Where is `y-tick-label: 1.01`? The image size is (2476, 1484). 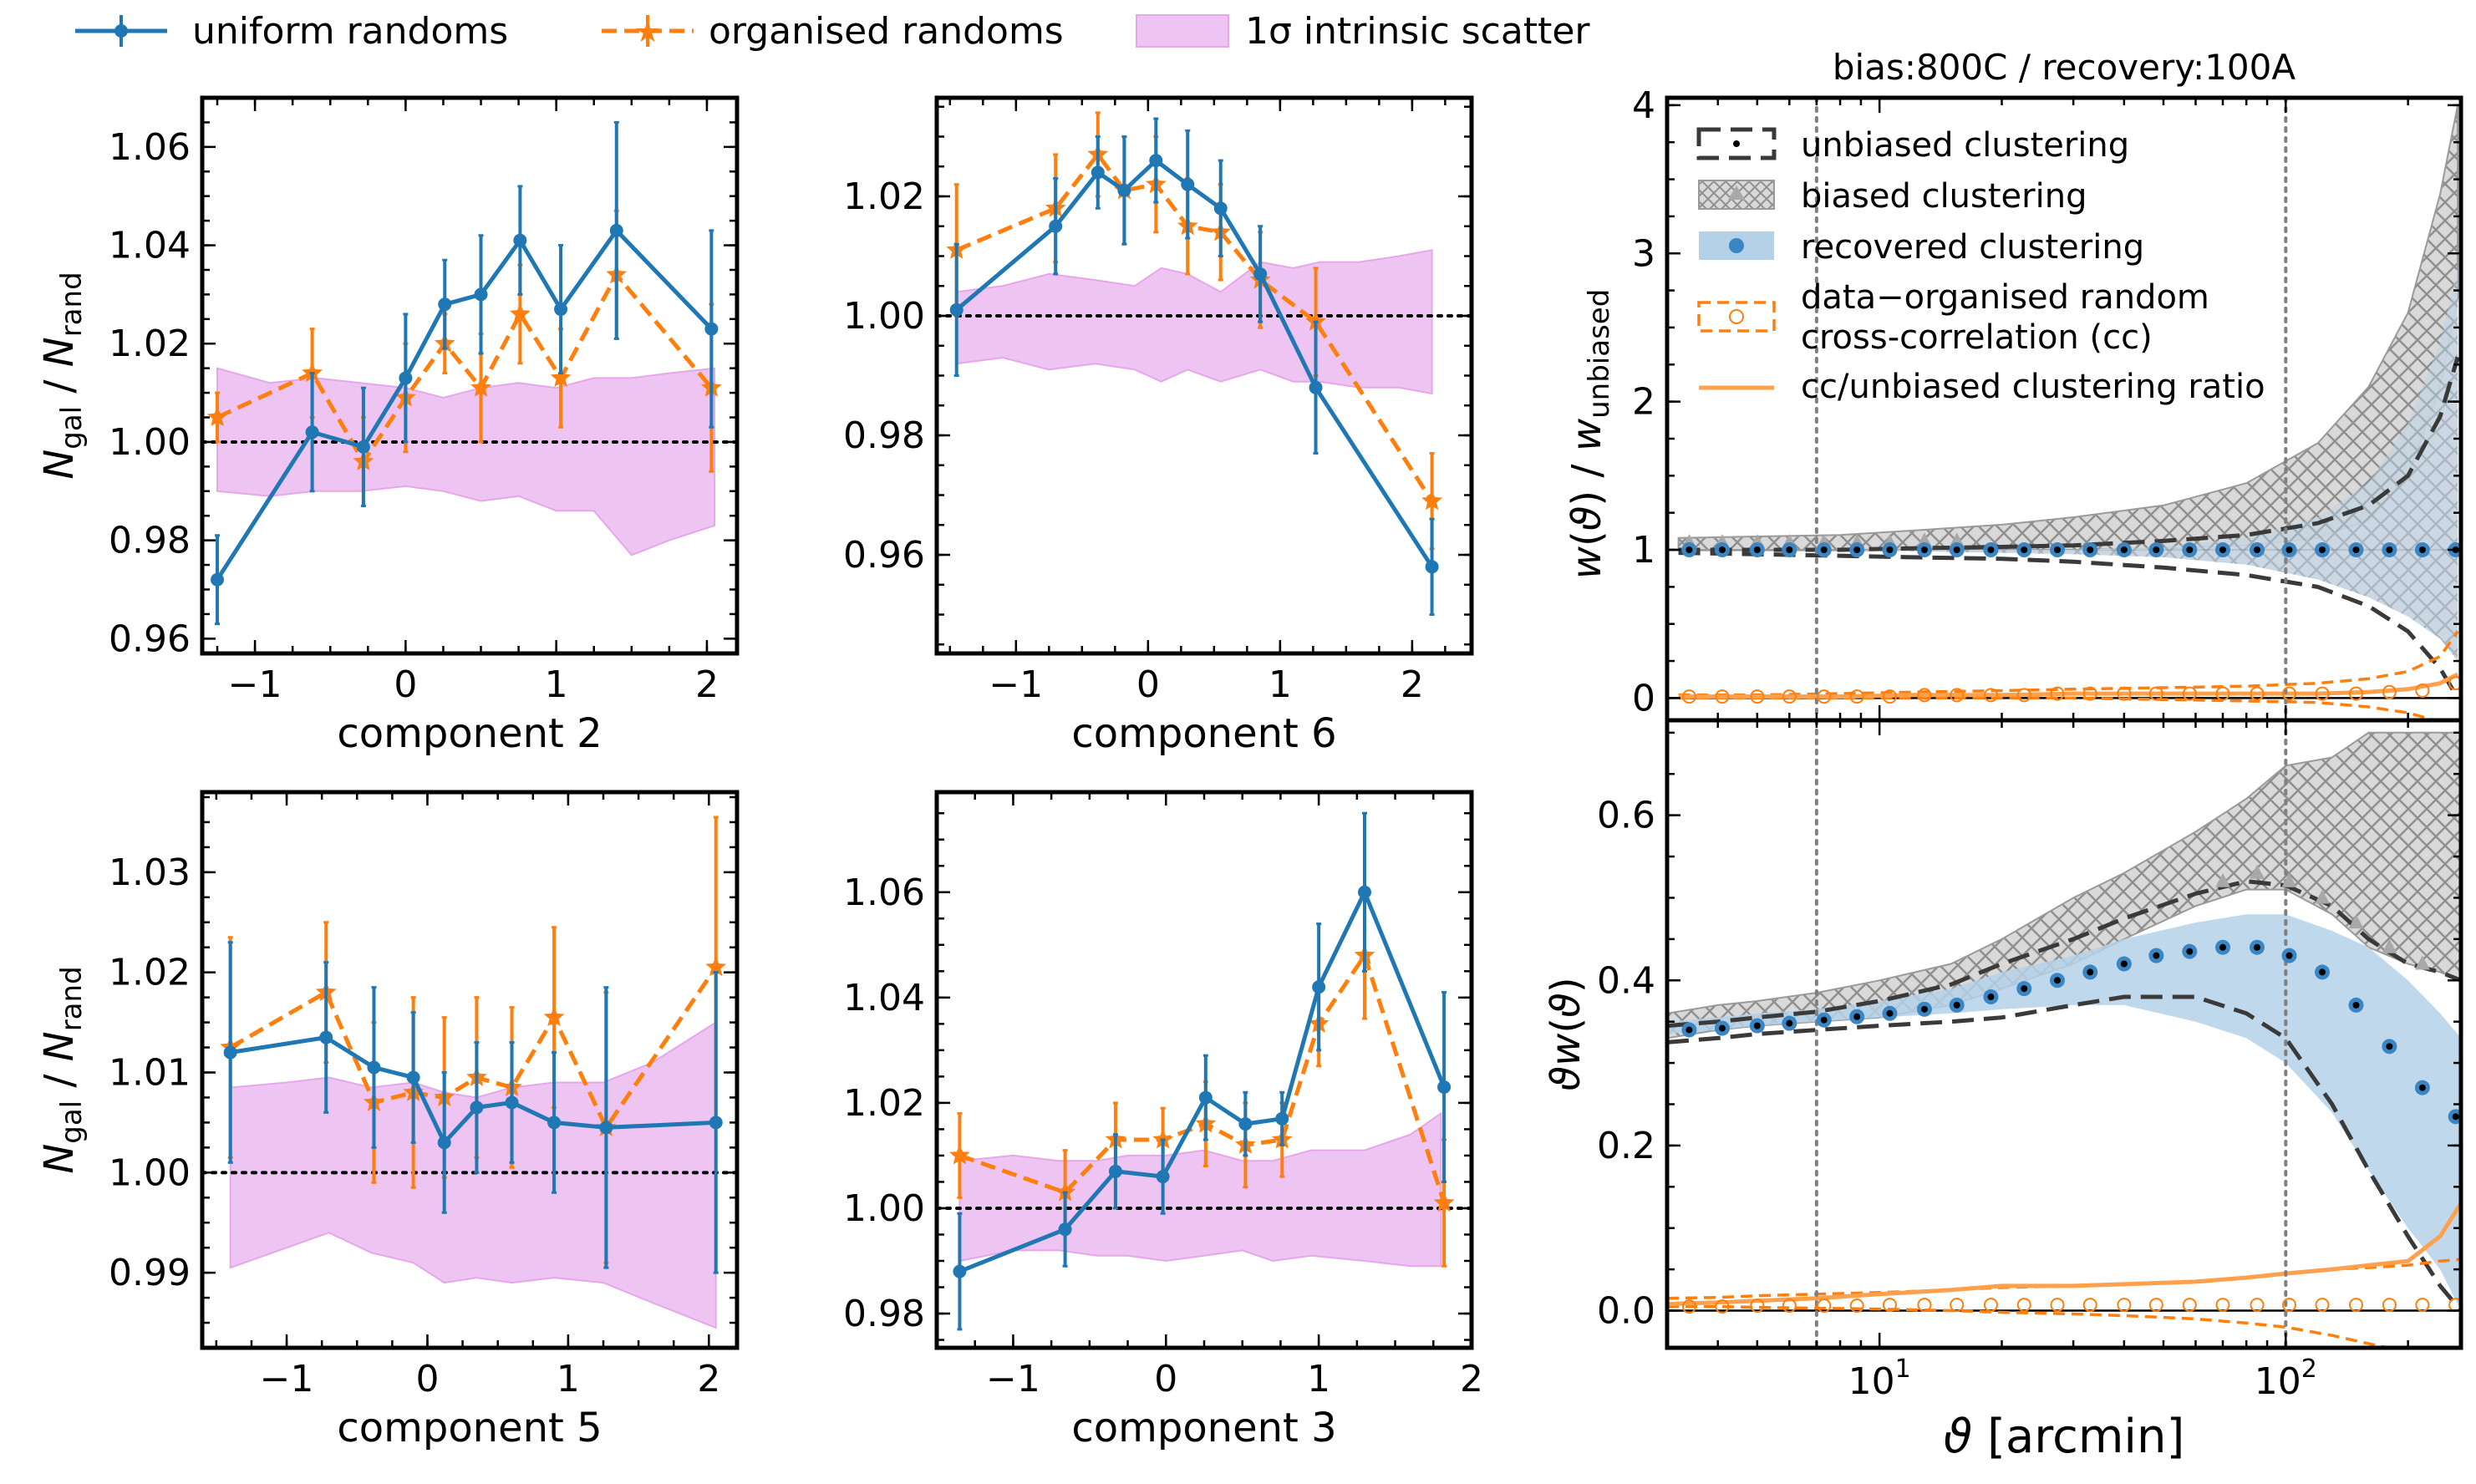
y-tick-label: 1.01 is located at coordinates (150, 1072).